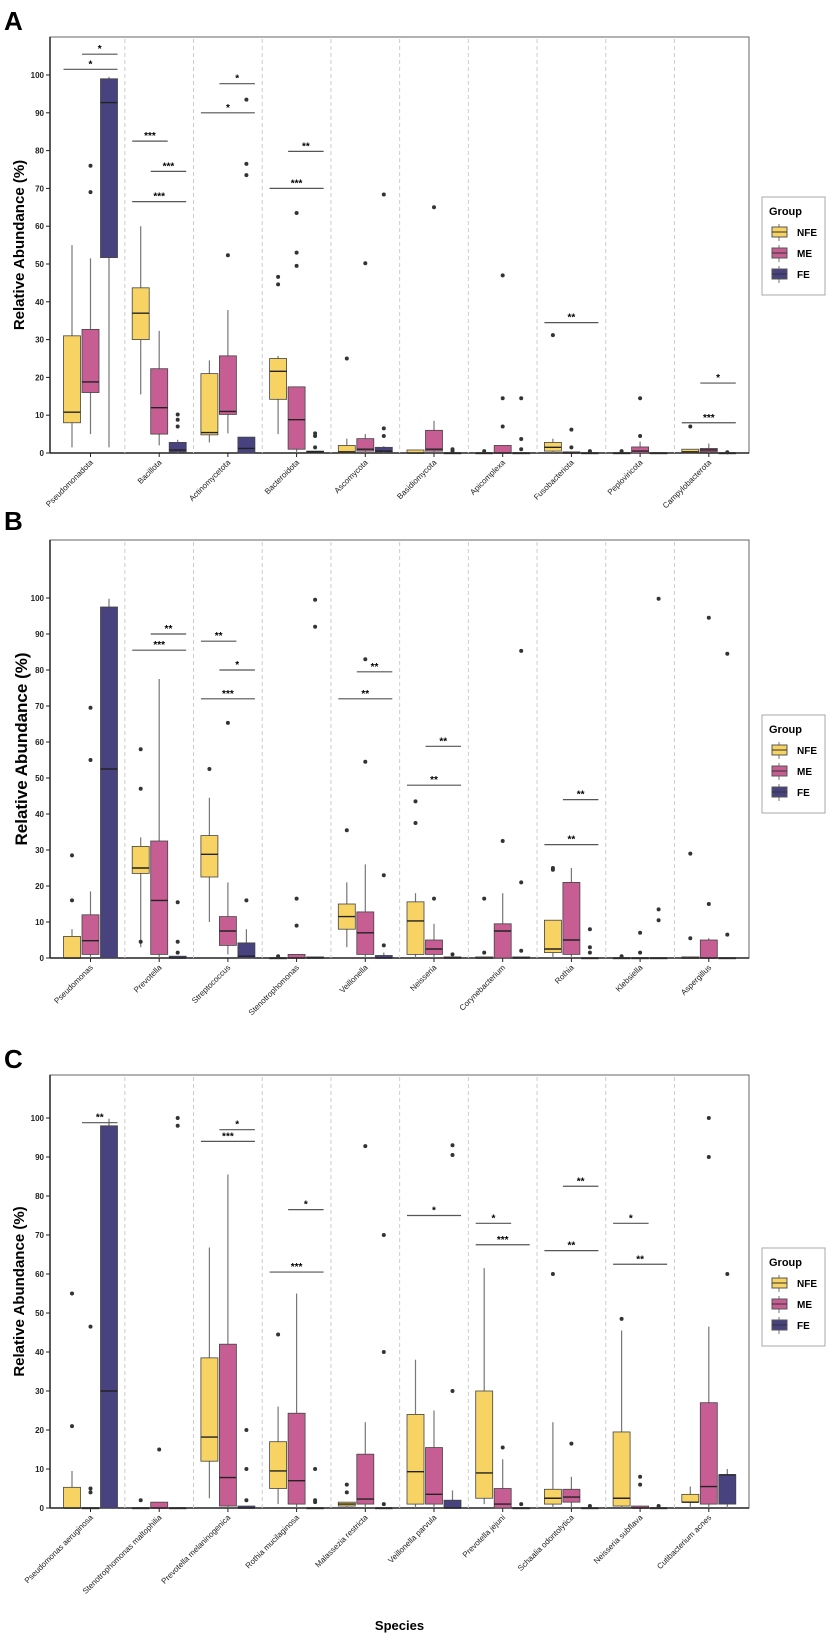 This screenshot has height=1637, width=831. I want to click on y-tick-label: 90, so click(39, 1157).